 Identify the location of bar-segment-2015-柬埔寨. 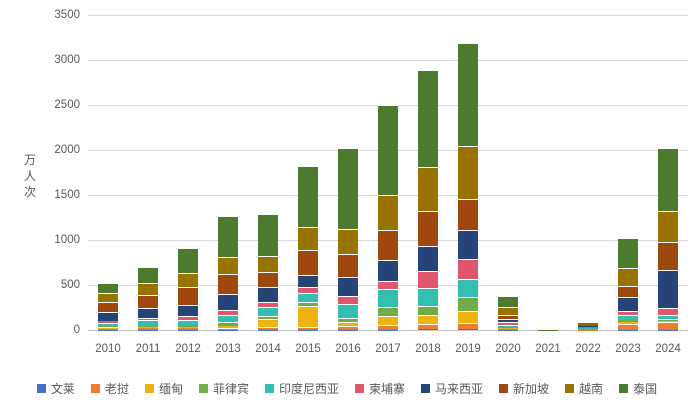
(308, 289).